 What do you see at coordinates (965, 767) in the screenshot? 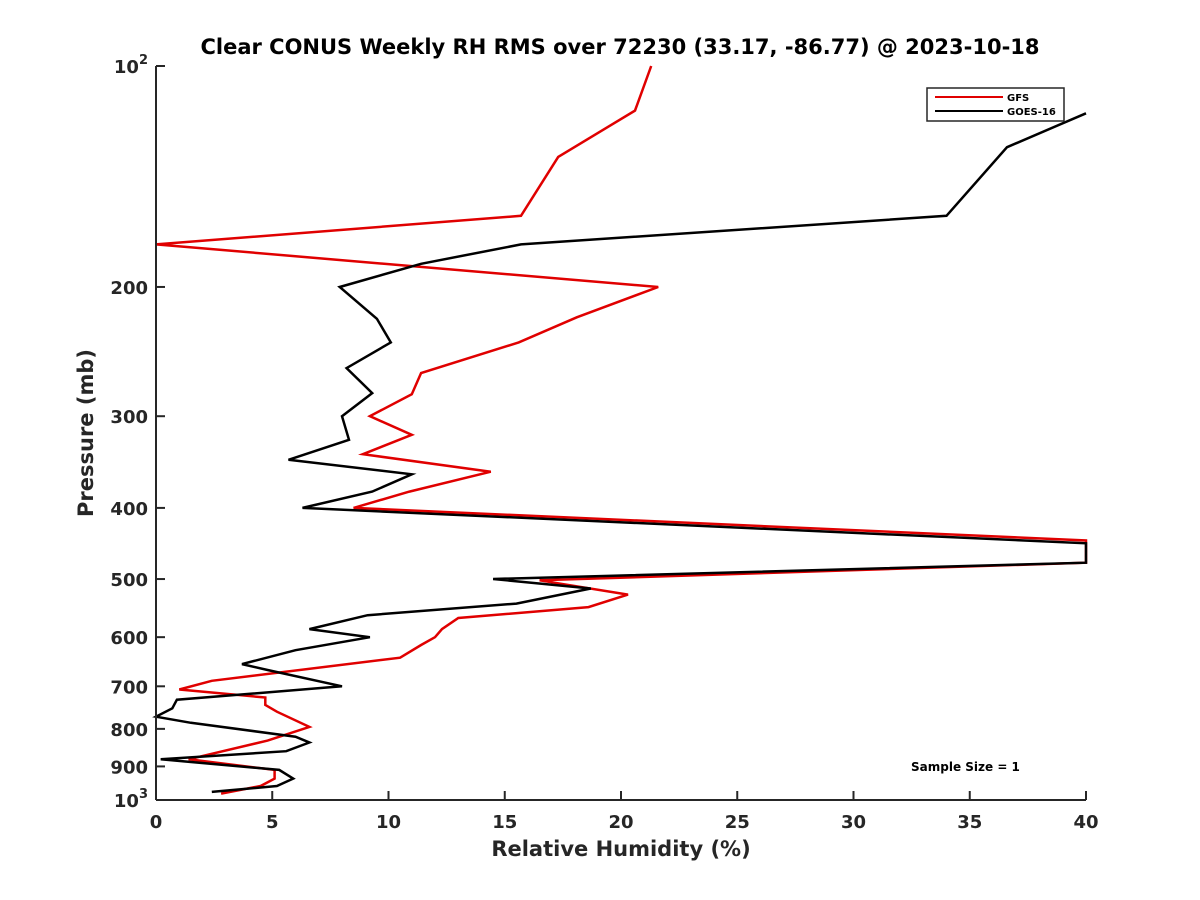
I see `sample-size-annotation: Sample Size = 1` at bounding box center [965, 767].